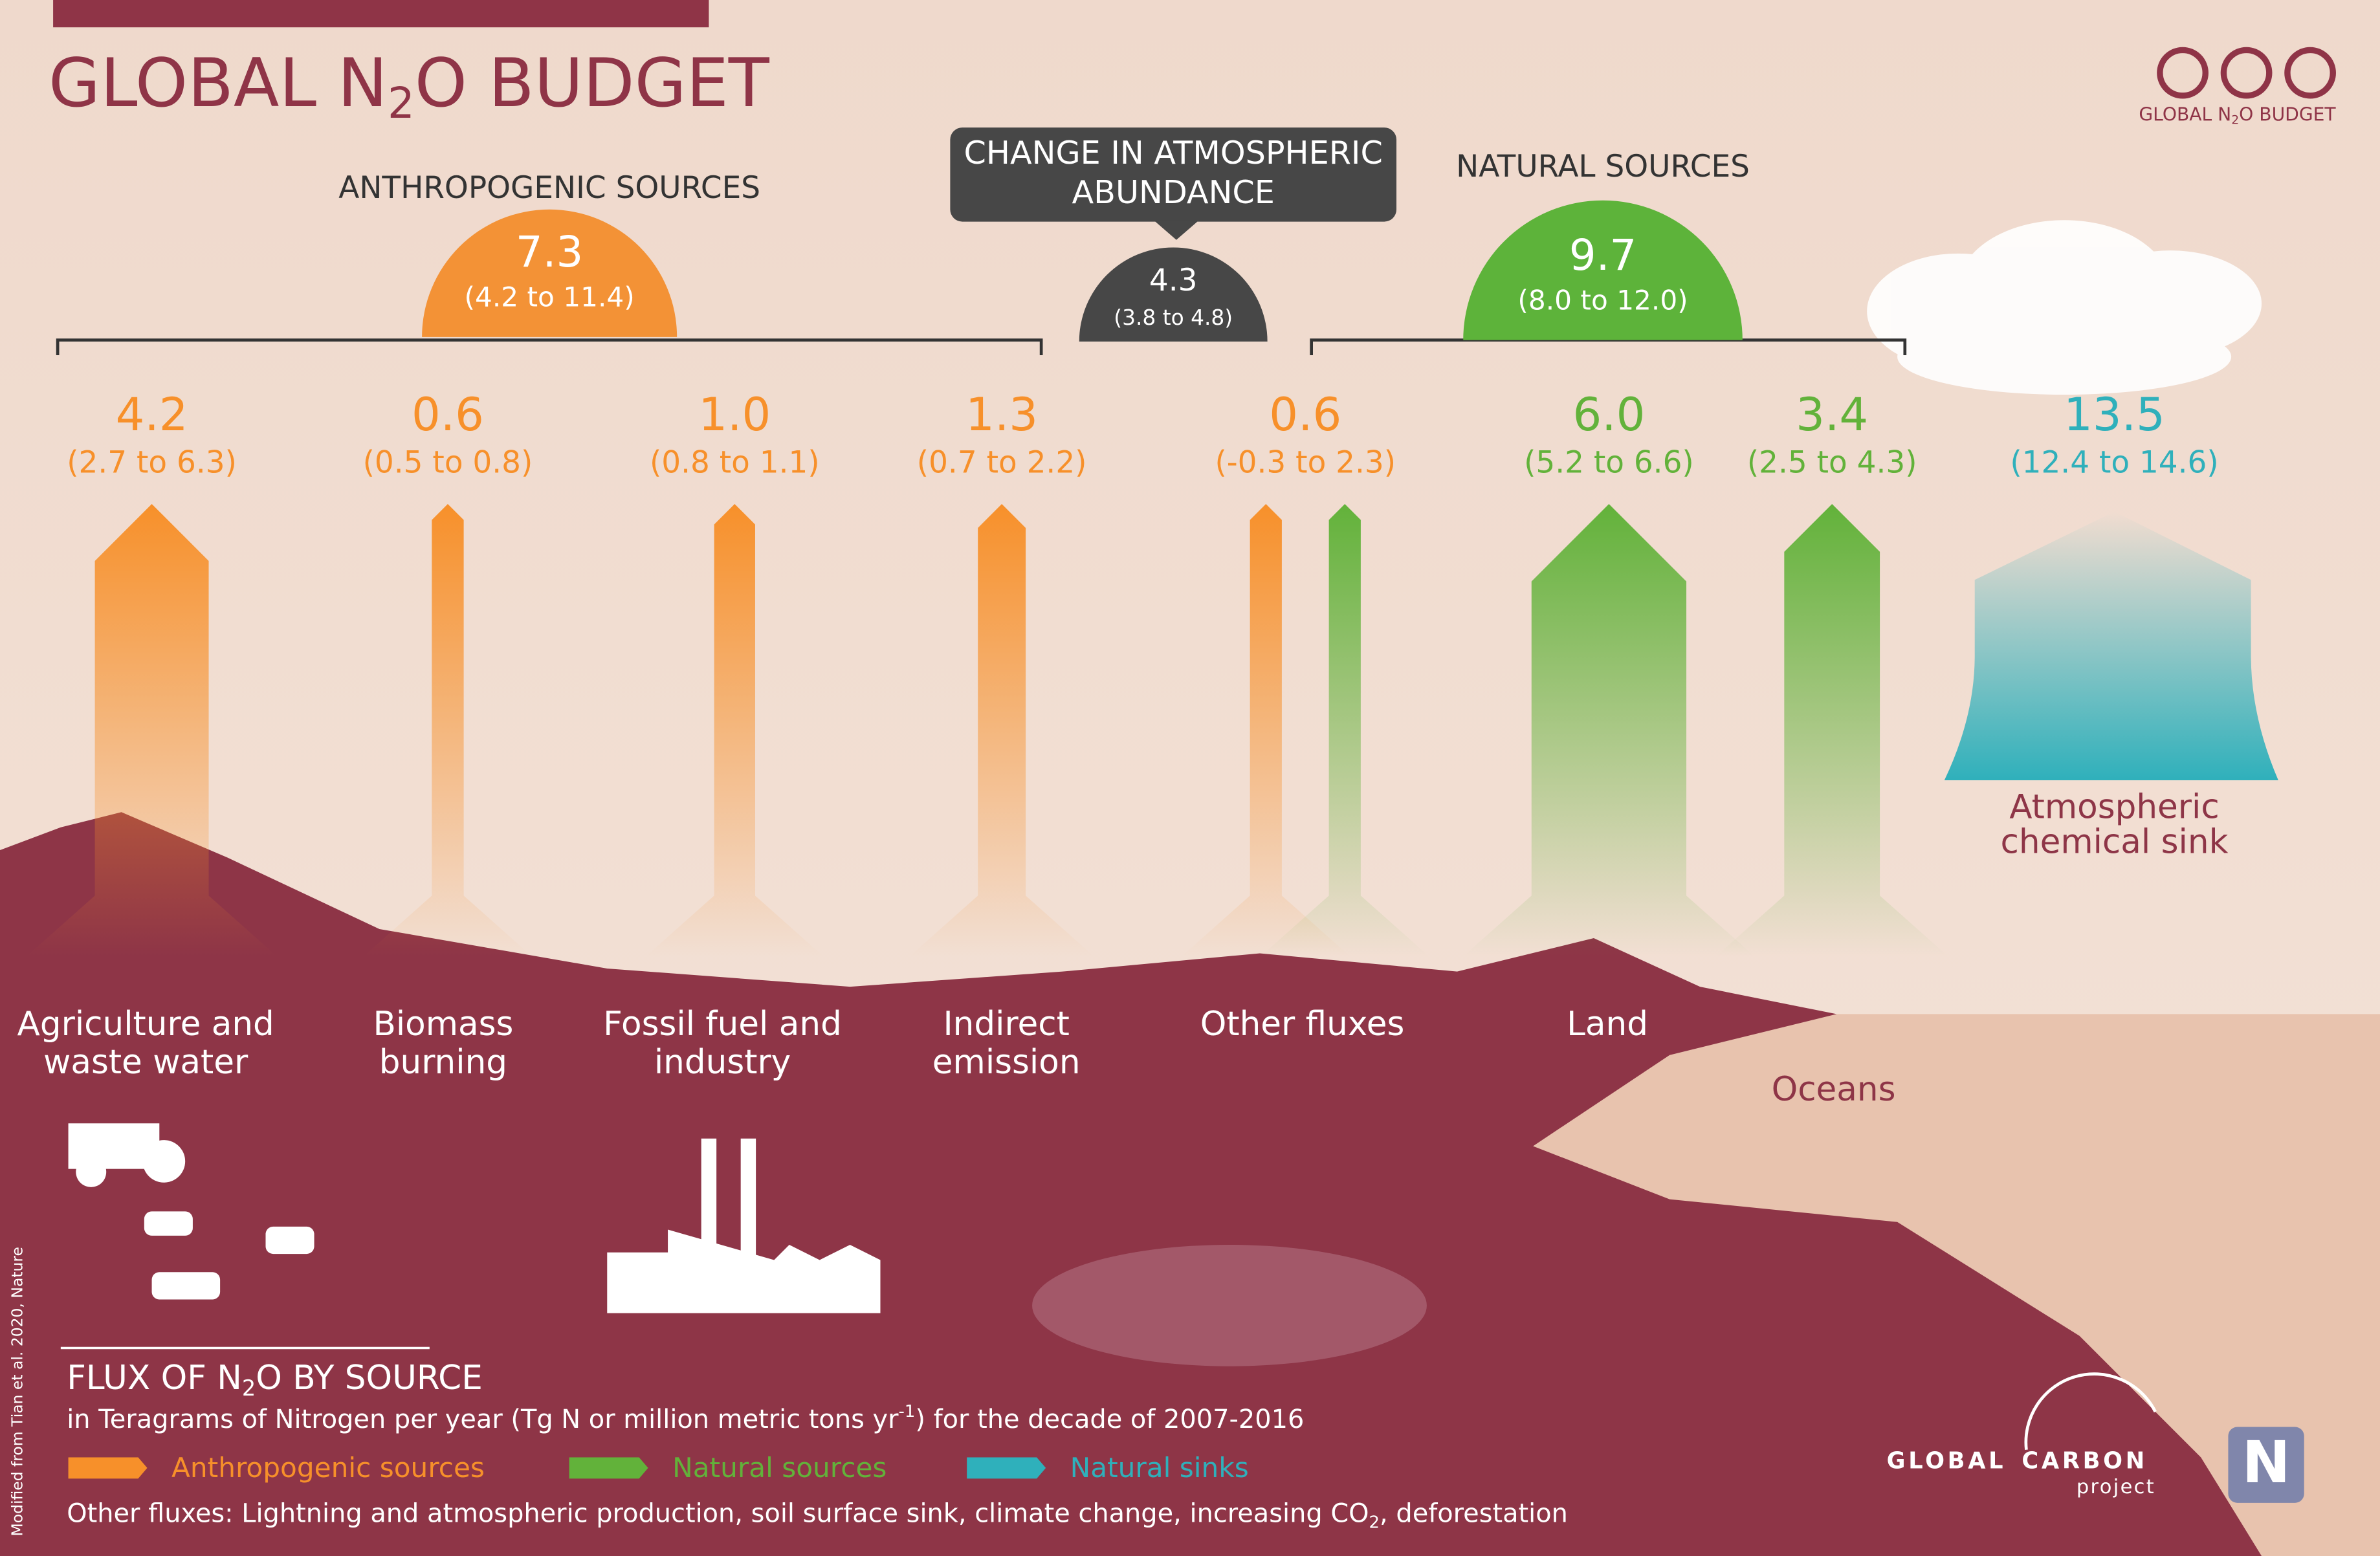 Image resolution: width=2380 pixels, height=1556 pixels. What do you see at coordinates (1173, 317) in the screenshot?
I see `change-range: (3.8 to 4.8)` at bounding box center [1173, 317].